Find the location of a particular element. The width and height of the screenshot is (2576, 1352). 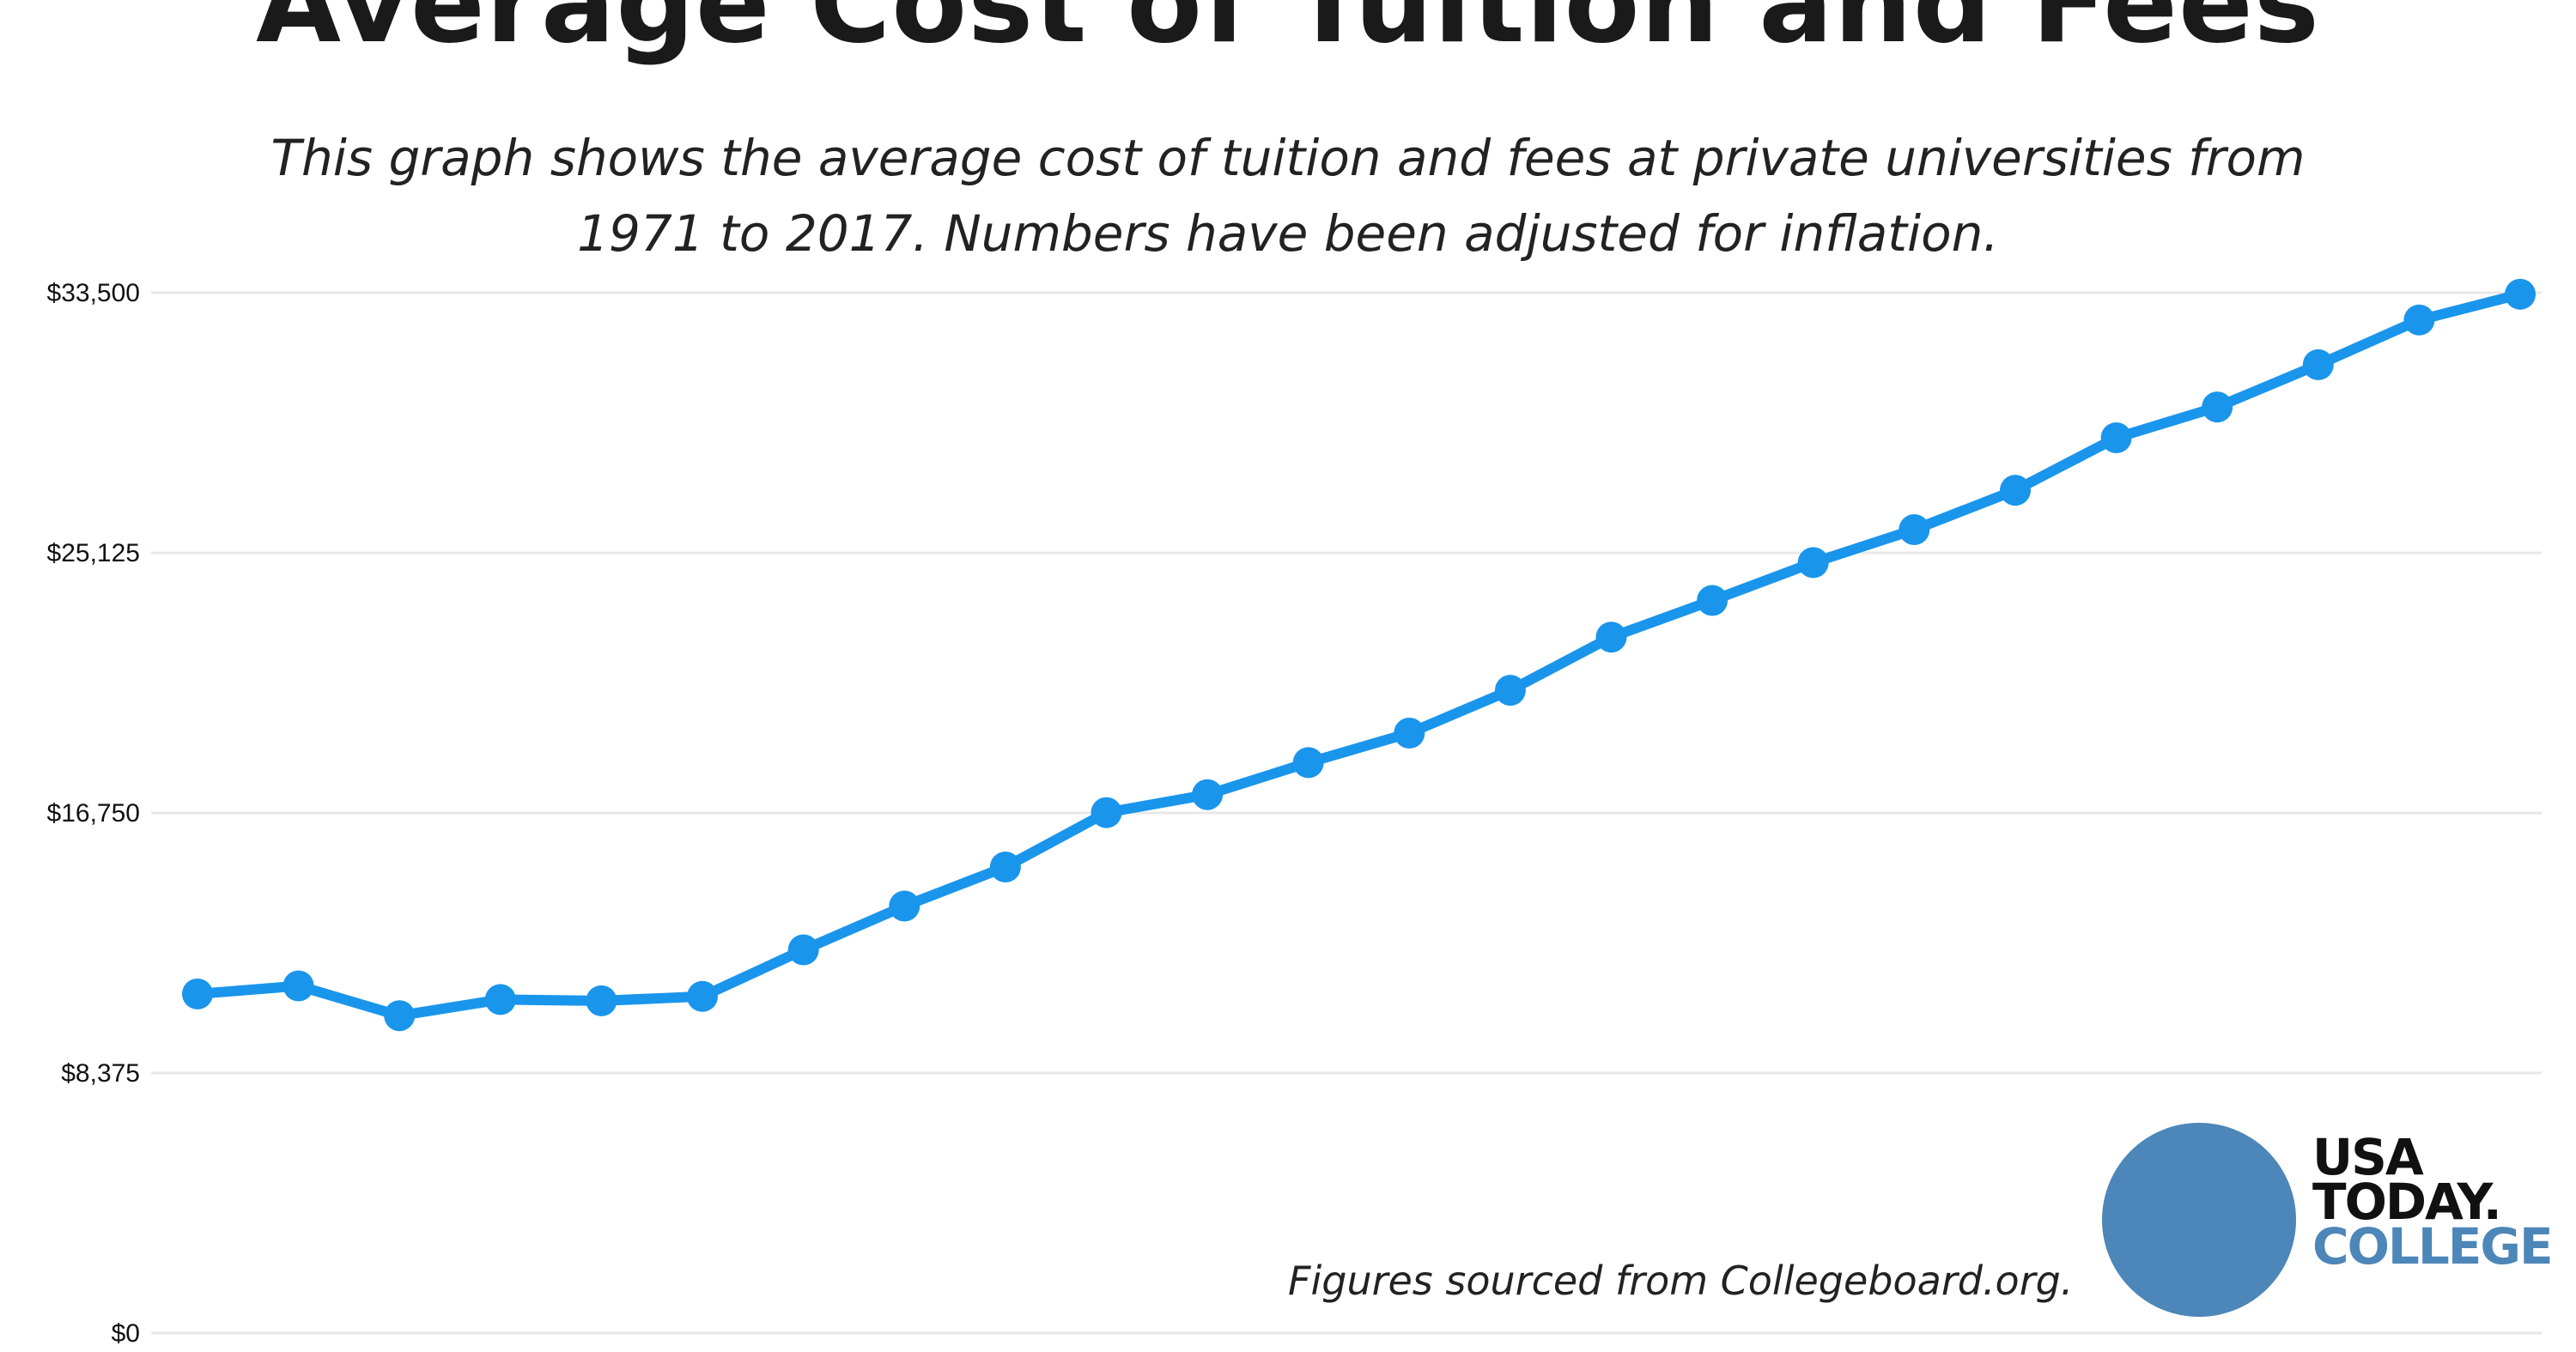

y-tick-label: $16,750 is located at coordinates (93, 813).